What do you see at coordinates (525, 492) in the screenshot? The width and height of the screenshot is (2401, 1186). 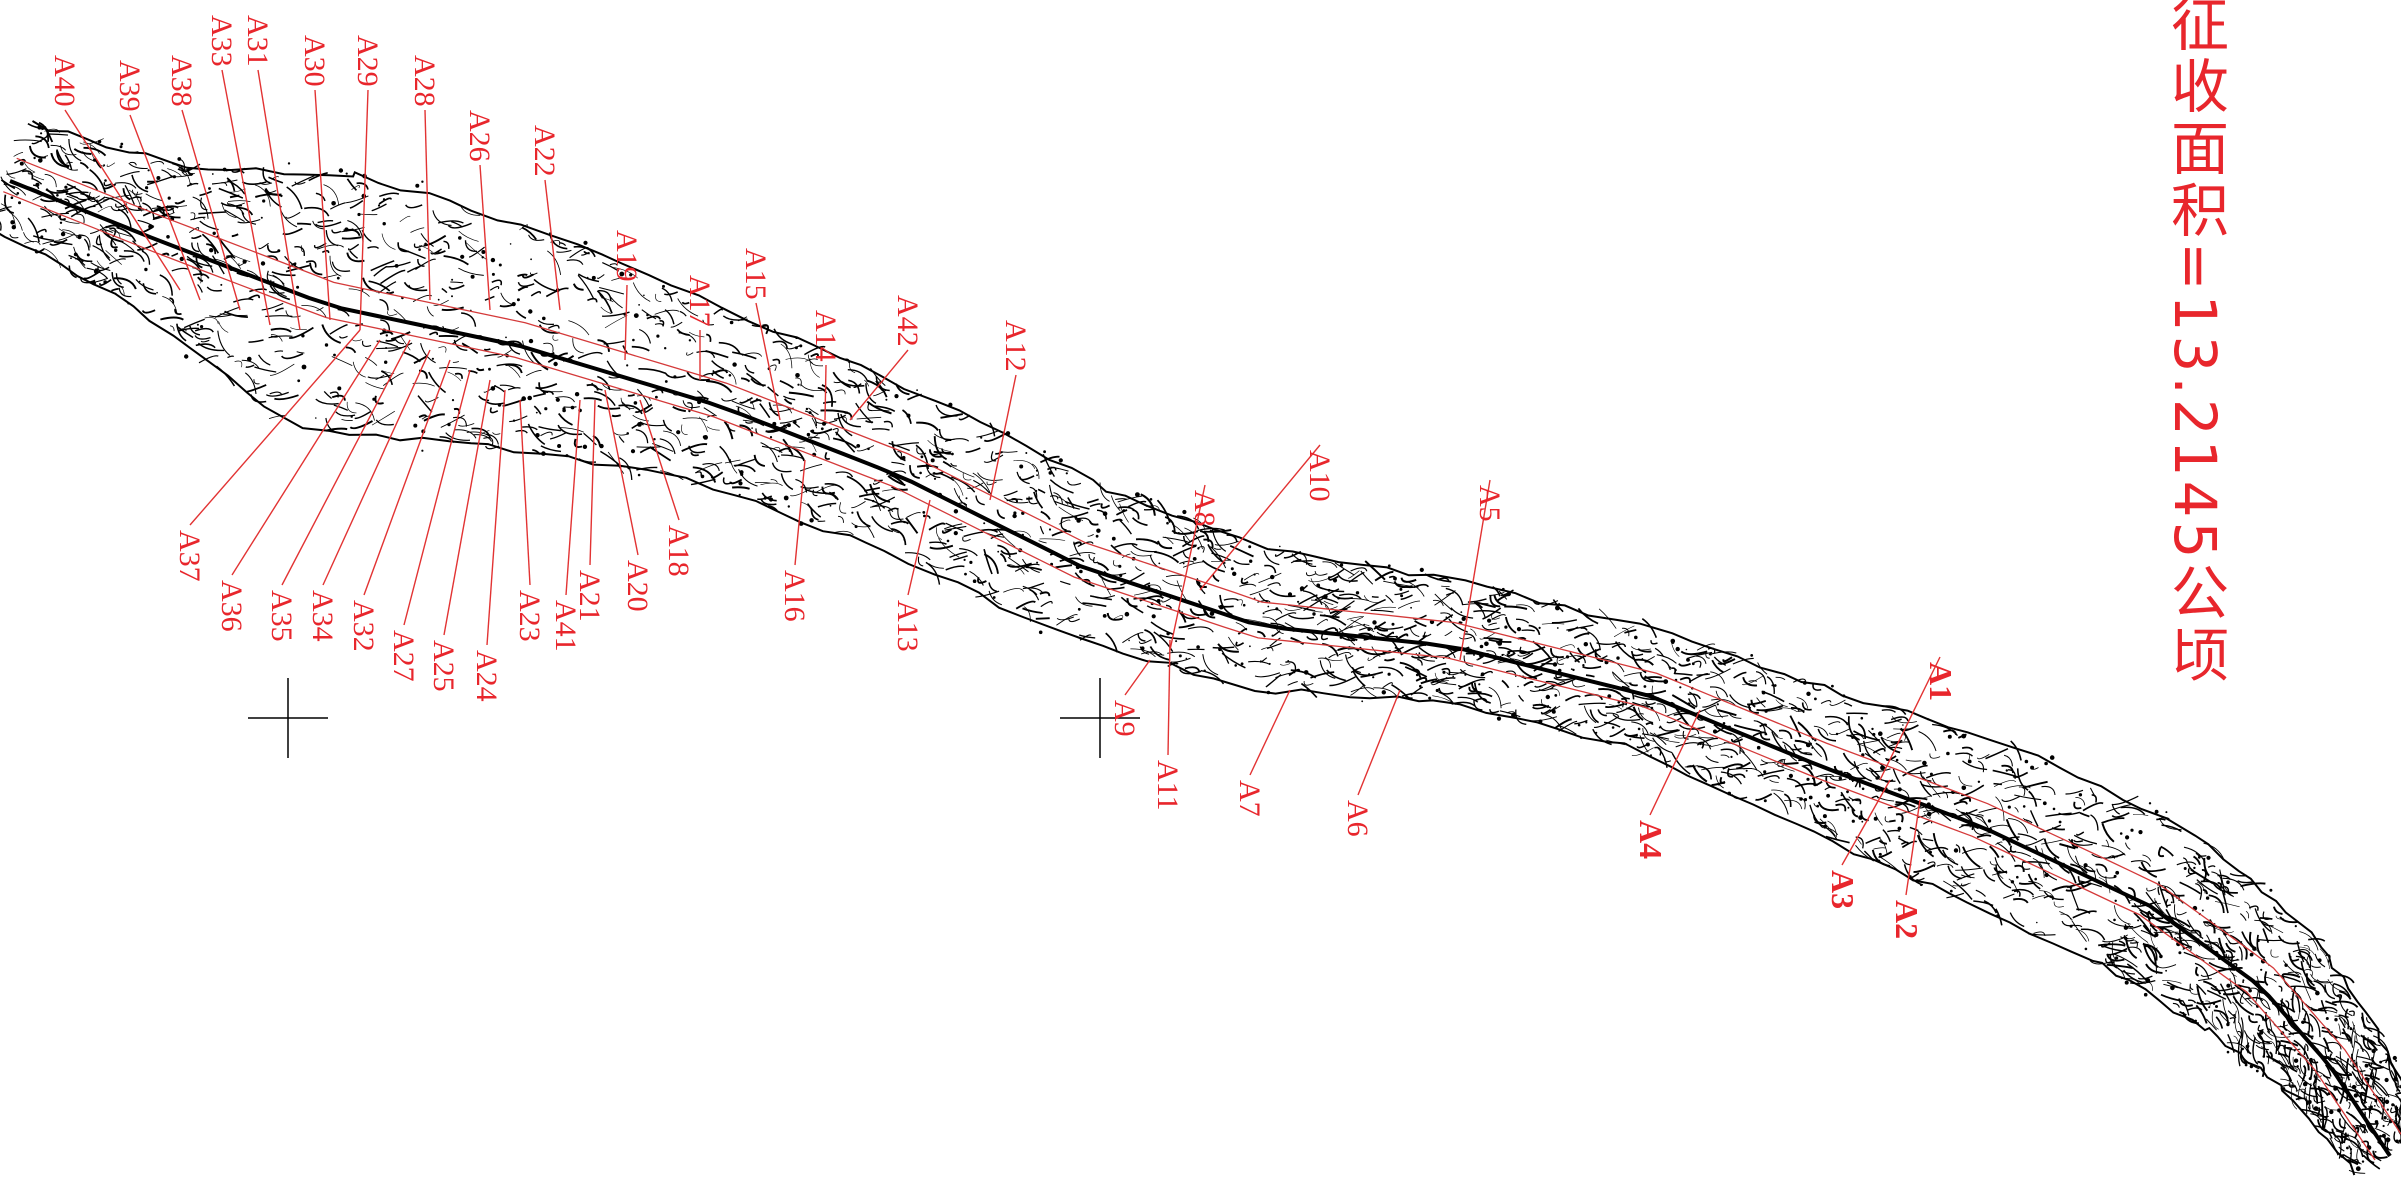 I see `leader-line-a23` at bounding box center [525, 492].